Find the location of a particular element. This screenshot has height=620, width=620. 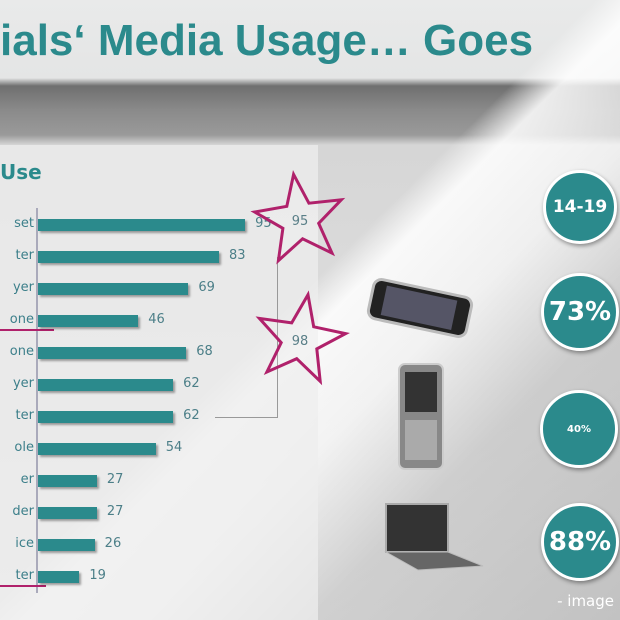

category-label: der is located at coordinates (23, 511).